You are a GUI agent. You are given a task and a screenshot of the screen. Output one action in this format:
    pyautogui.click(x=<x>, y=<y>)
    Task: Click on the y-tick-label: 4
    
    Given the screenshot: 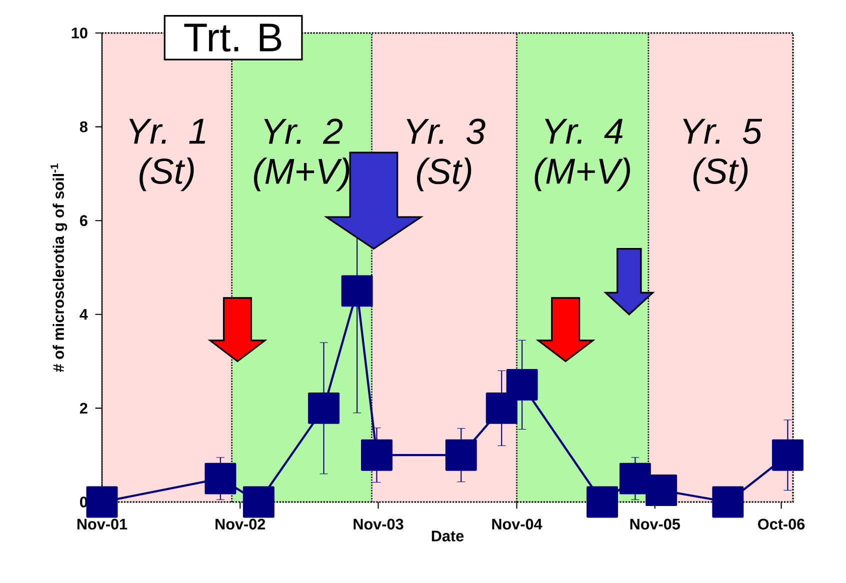 What is the action you would take?
    pyautogui.click(x=84, y=314)
    